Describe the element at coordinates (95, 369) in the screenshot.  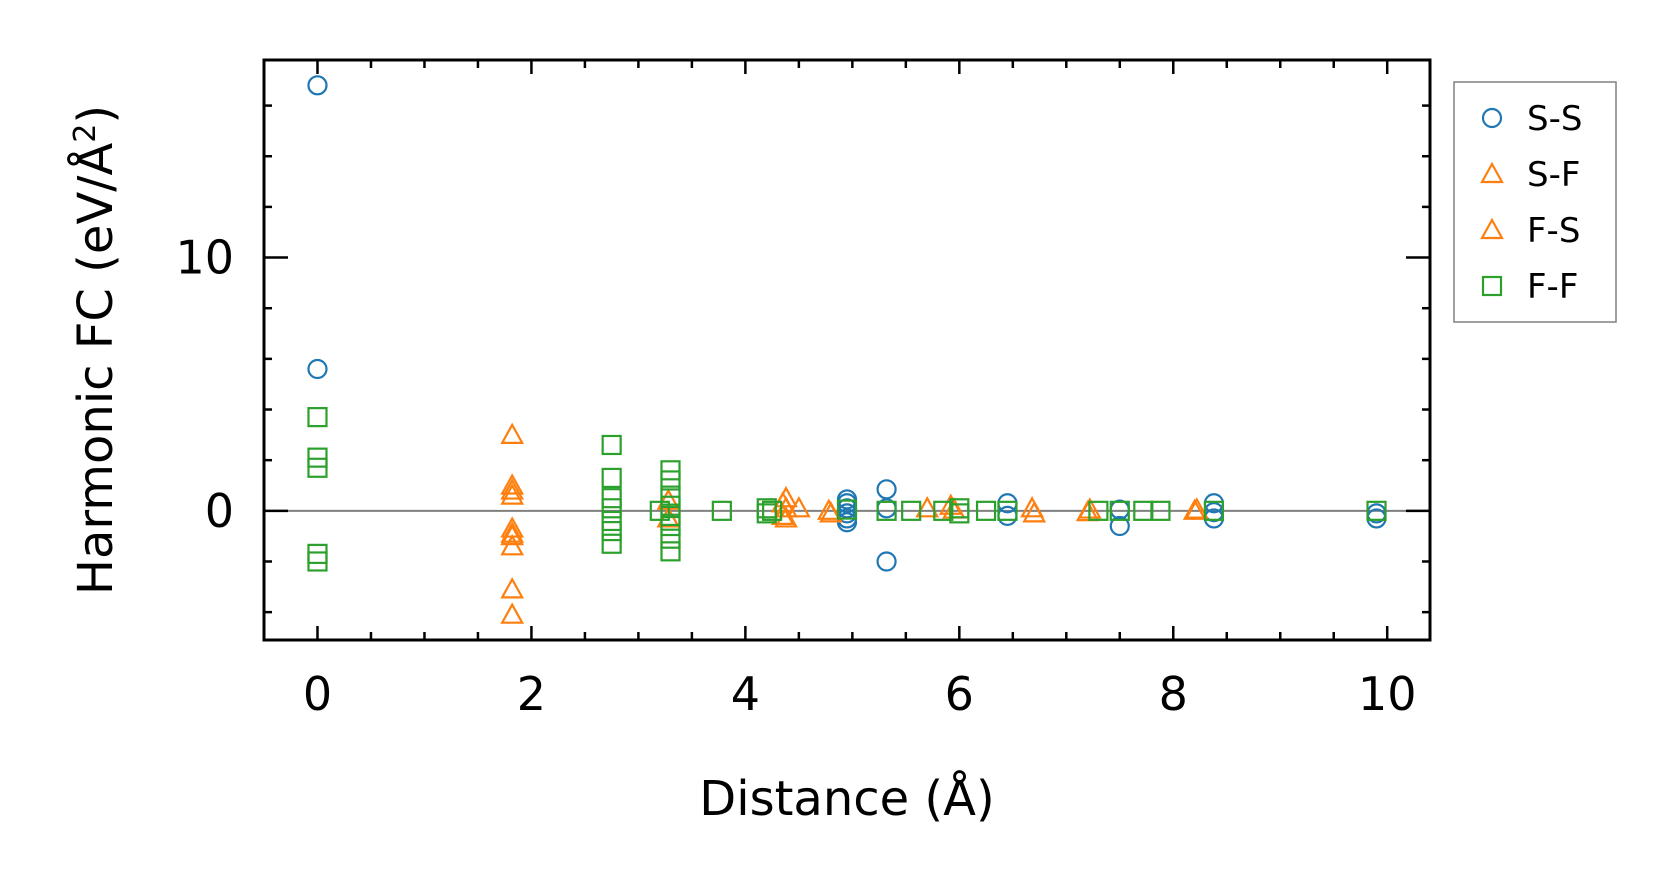
I see `y-axis-label-main: Harmonic FC (eV/Å` at that location.